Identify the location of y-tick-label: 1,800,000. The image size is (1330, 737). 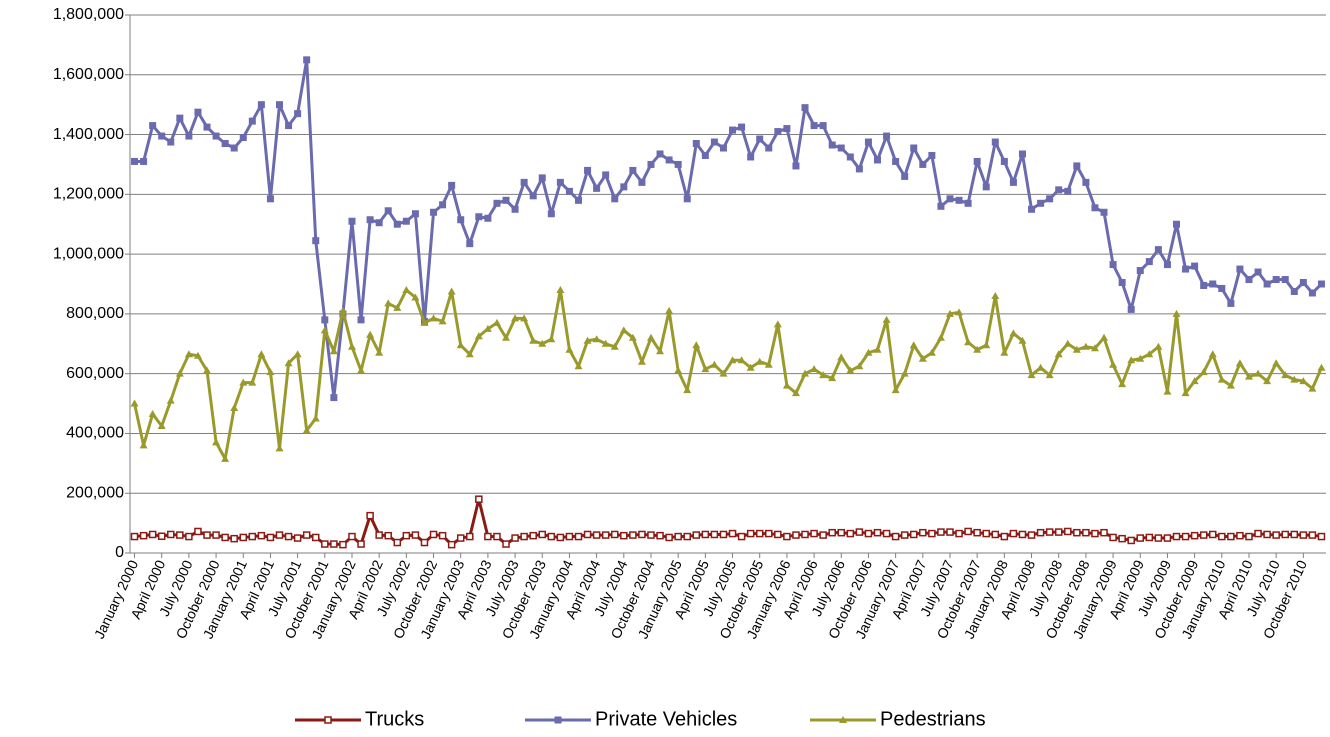
(88, 14).